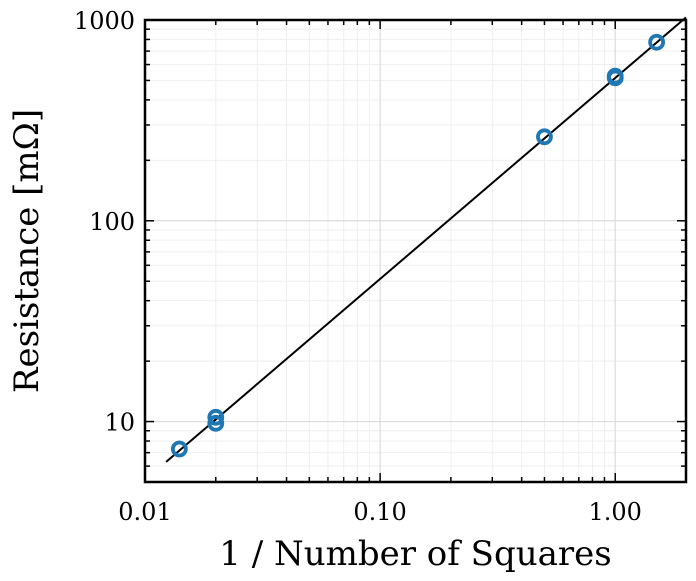 The width and height of the screenshot is (696, 581). What do you see at coordinates (615, 512) in the screenshot?
I see `x-tick-label: 1.00` at bounding box center [615, 512].